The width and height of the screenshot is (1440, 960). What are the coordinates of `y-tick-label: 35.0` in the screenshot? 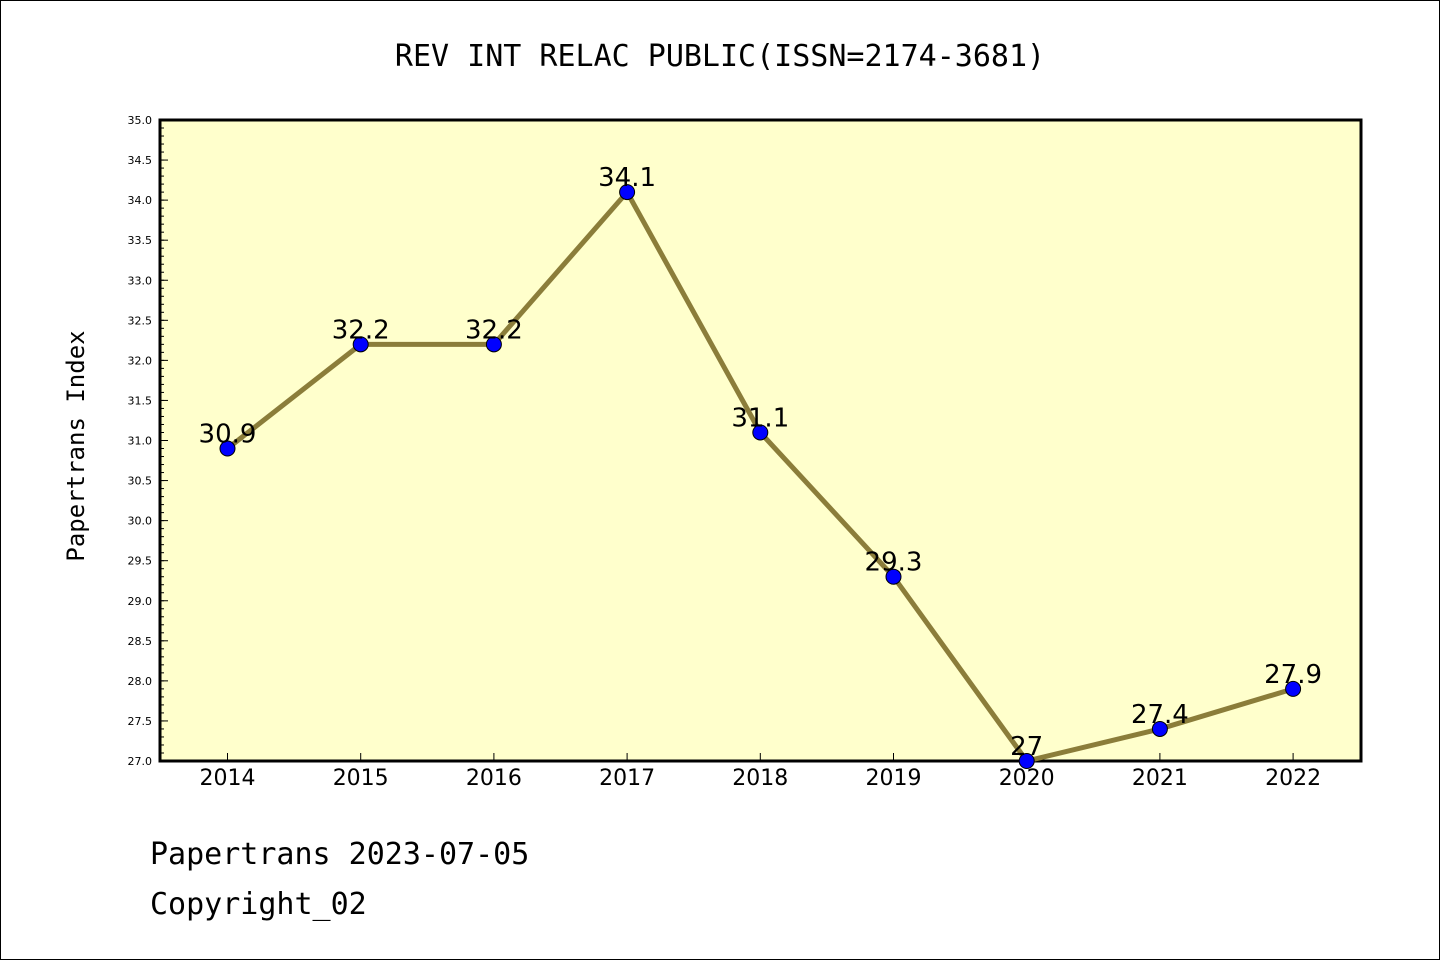 It's located at (140, 120).